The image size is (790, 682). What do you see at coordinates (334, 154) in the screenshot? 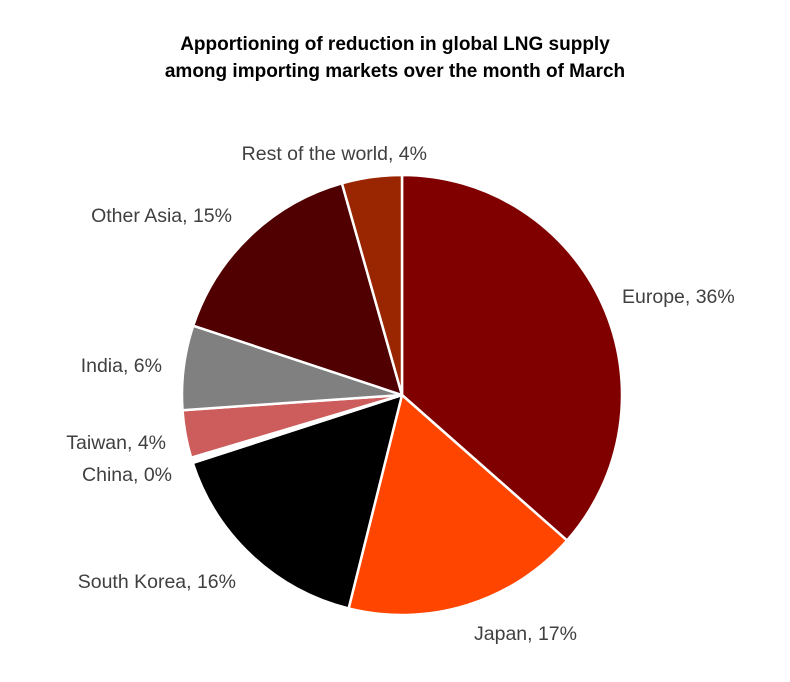
I see `slice-label-rest-of-the-world: Rest of the world, 4%` at bounding box center [334, 154].